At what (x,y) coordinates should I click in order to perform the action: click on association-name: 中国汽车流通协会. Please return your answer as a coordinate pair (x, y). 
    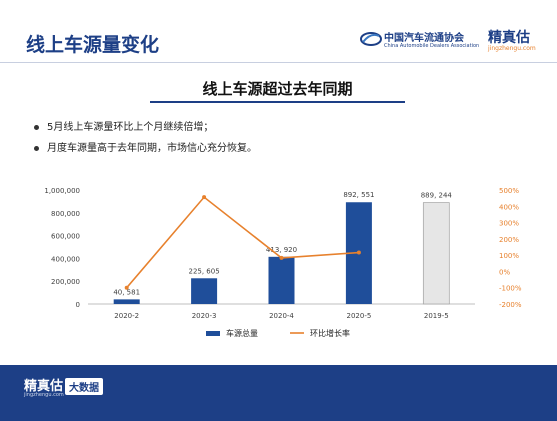
    Looking at the image, I should click on (424, 38).